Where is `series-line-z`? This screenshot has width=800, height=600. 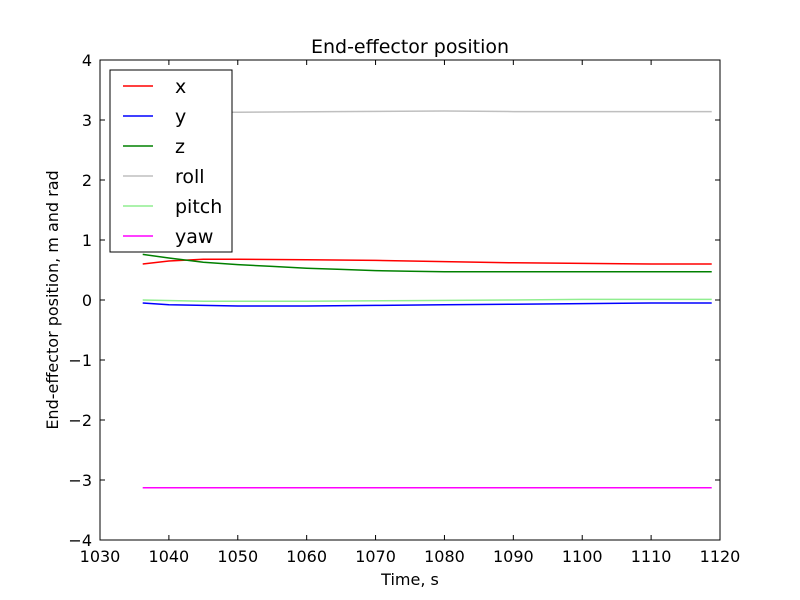
series-line-z is located at coordinates (427, 263).